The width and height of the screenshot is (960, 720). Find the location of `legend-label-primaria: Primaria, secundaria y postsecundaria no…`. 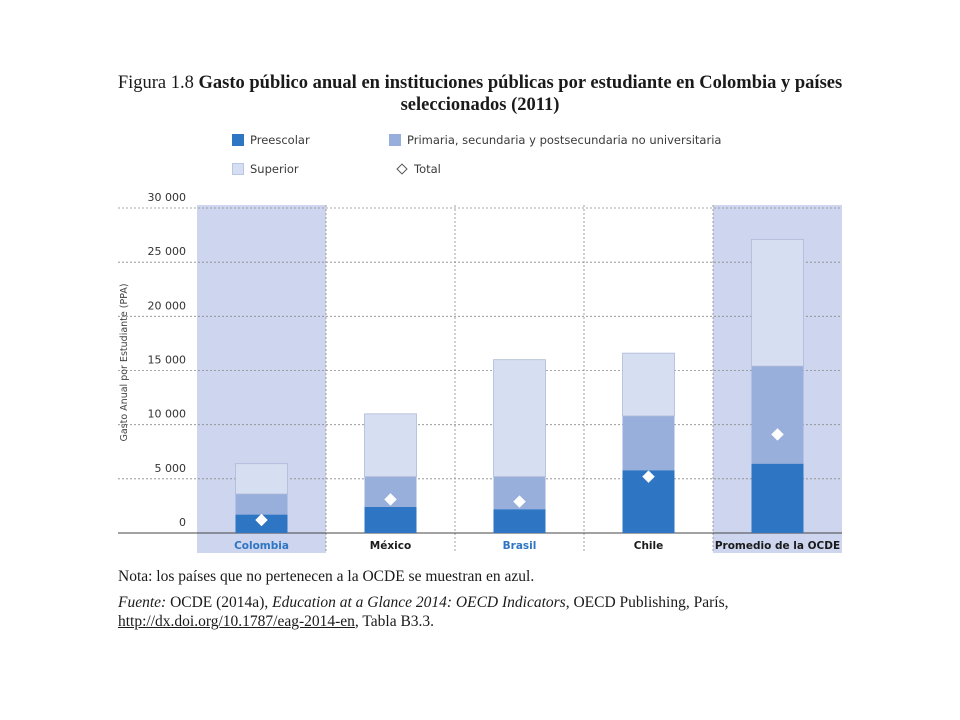

legend-label-primaria: Primaria, secundaria y postsecundaria no… is located at coordinates (564, 140).